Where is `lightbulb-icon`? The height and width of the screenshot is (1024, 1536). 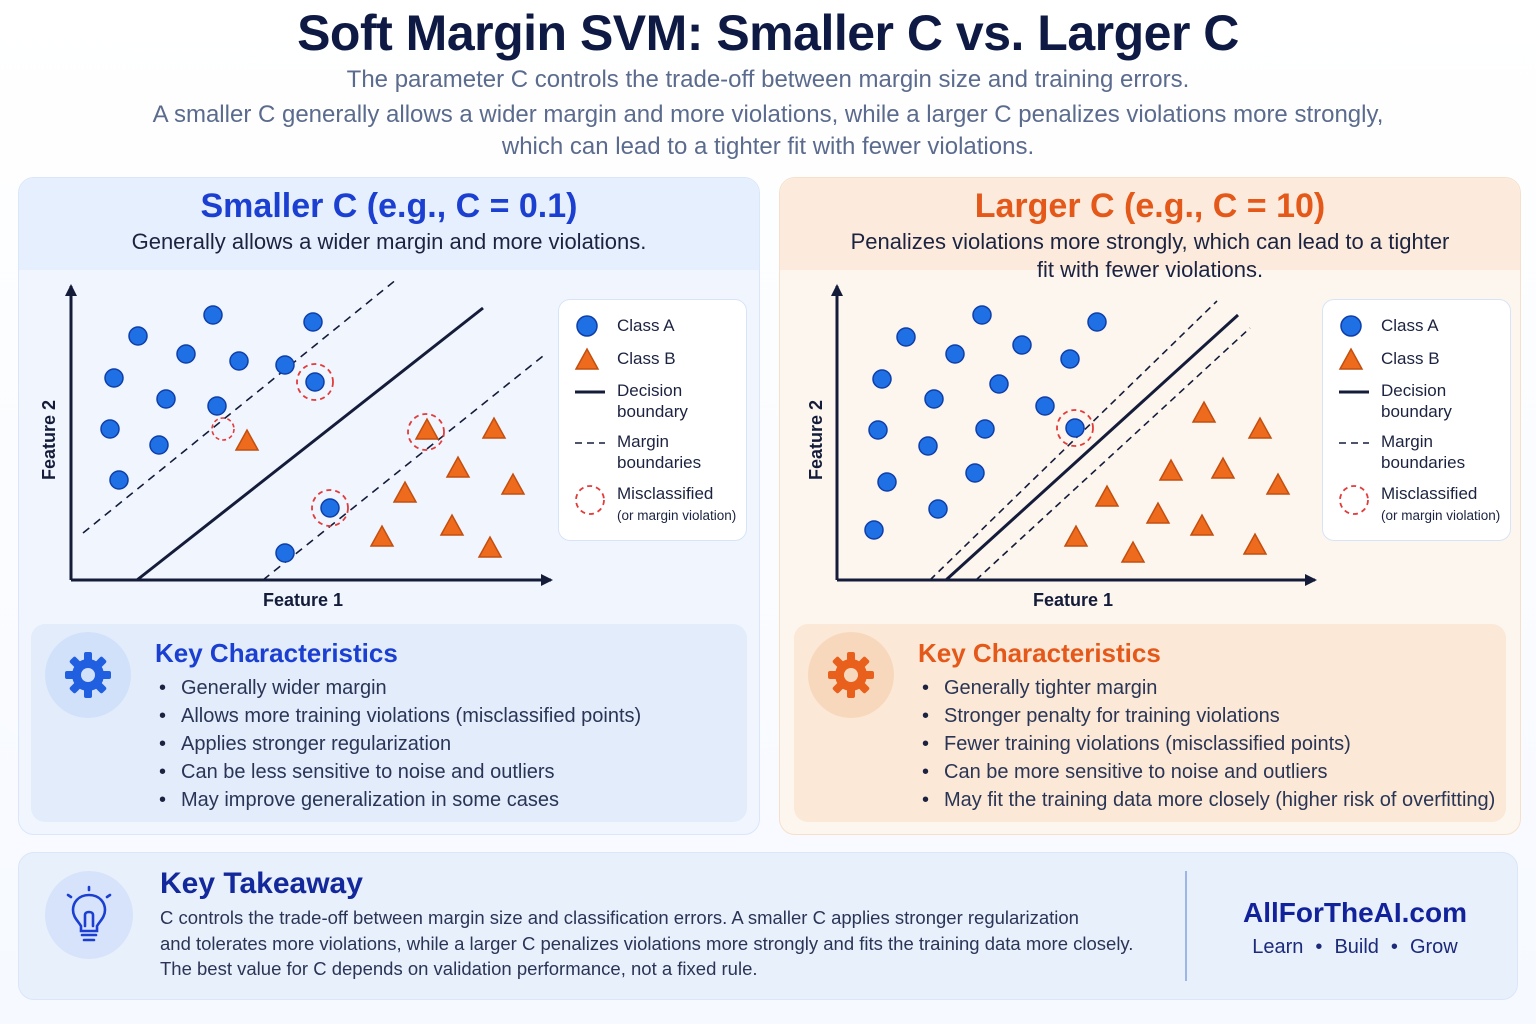 lightbulb-icon is located at coordinates (89, 915).